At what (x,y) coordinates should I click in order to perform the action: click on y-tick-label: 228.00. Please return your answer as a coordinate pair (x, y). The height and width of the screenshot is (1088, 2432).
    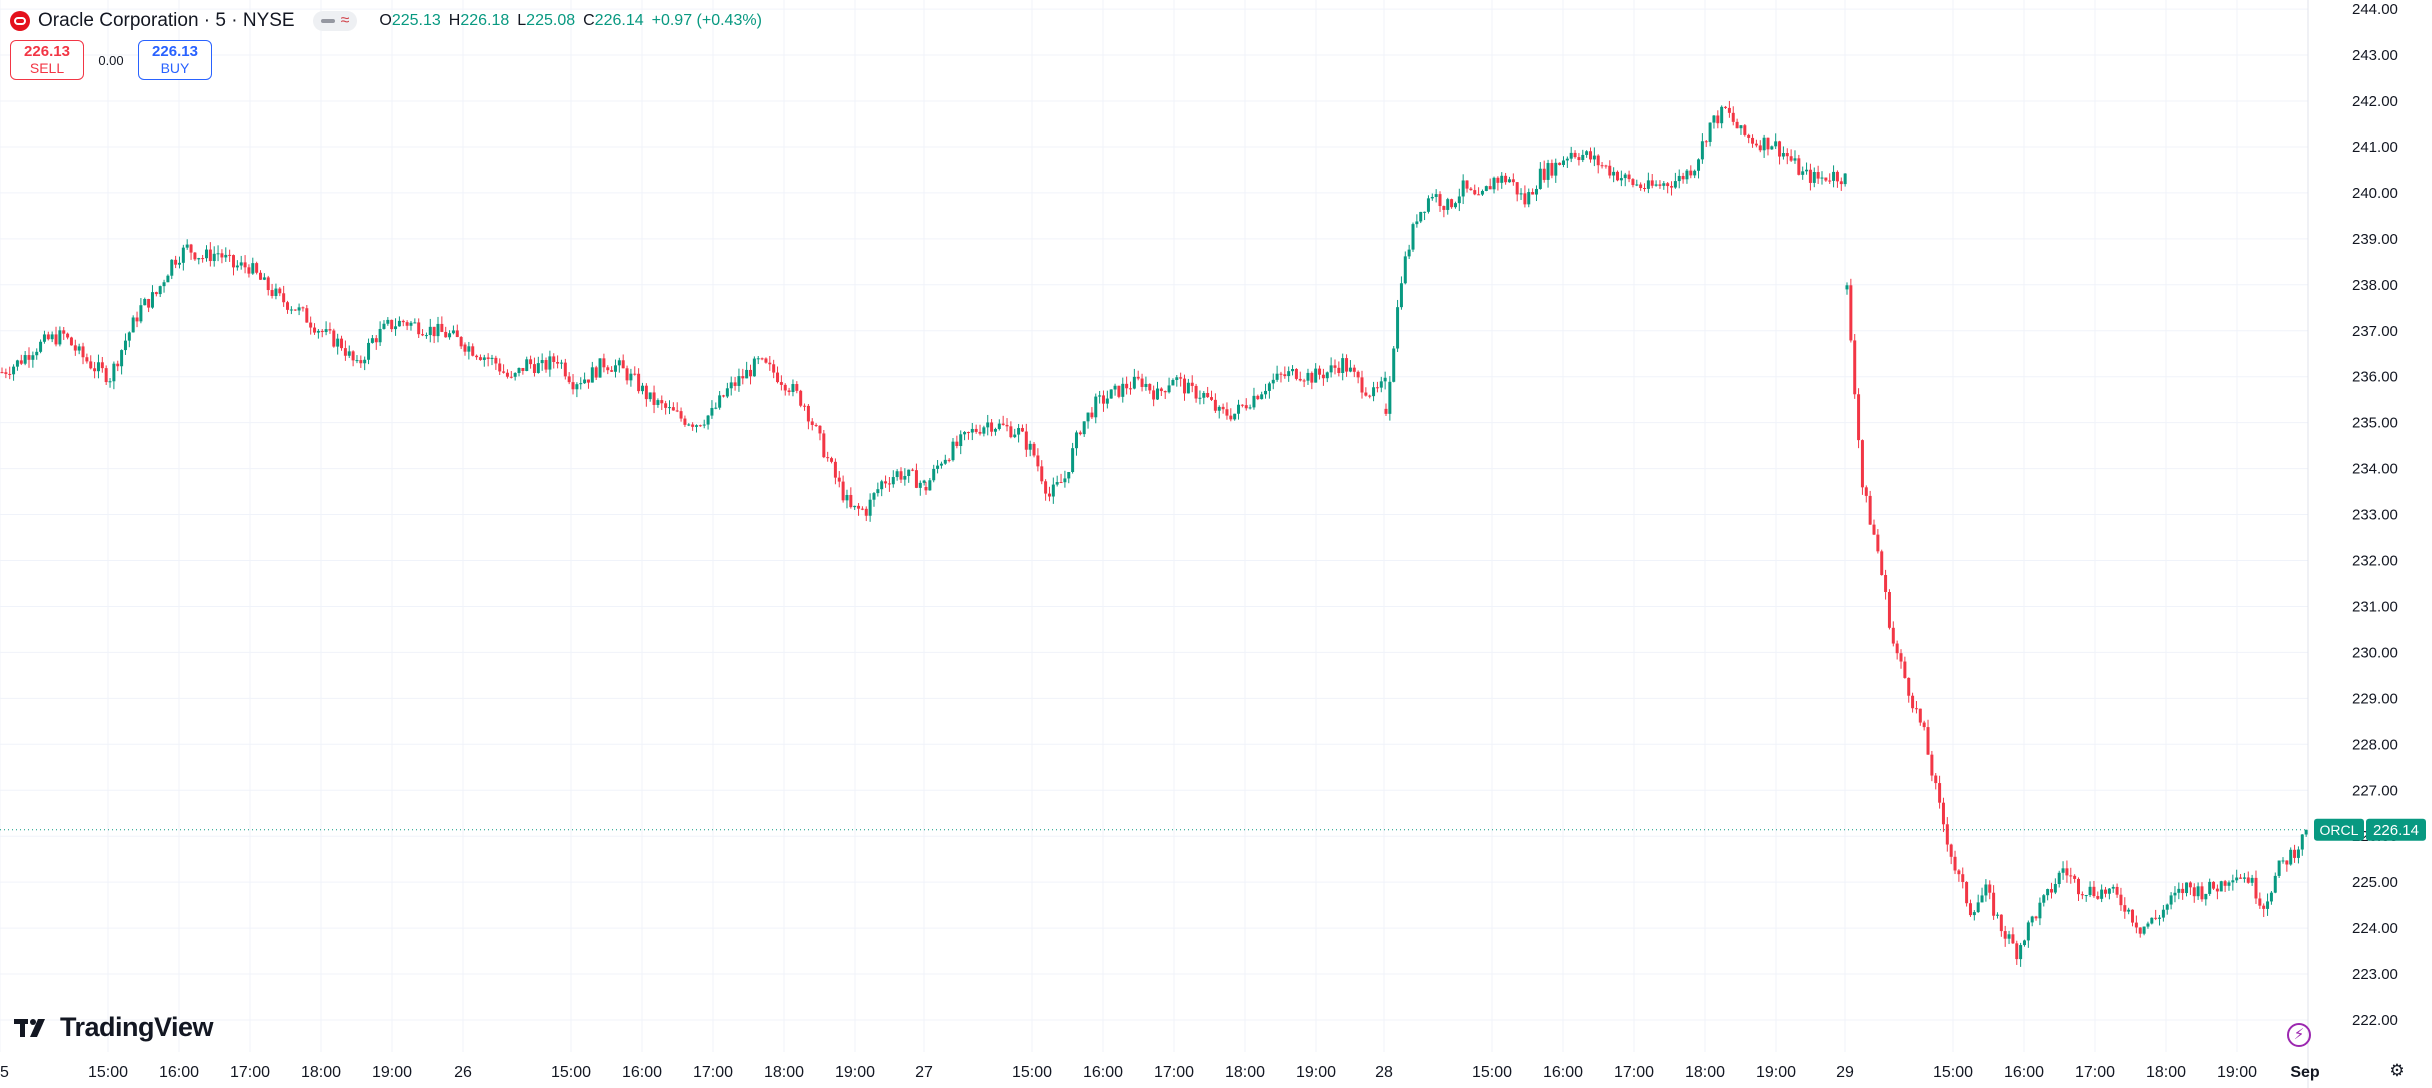
    Looking at the image, I should click on (2375, 744).